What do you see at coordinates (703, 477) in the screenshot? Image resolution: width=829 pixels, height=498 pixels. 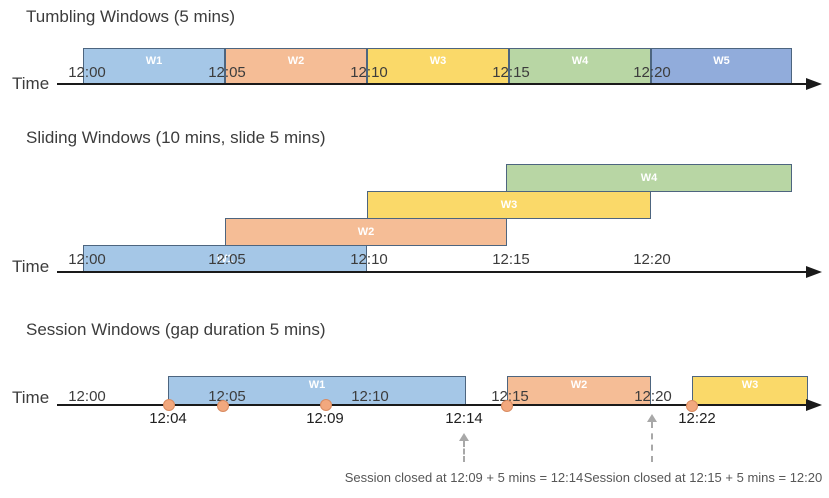 I see `session-closed-annotation-2: Session closed at 12:15 + 5 mins = 12:20` at bounding box center [703, 477].